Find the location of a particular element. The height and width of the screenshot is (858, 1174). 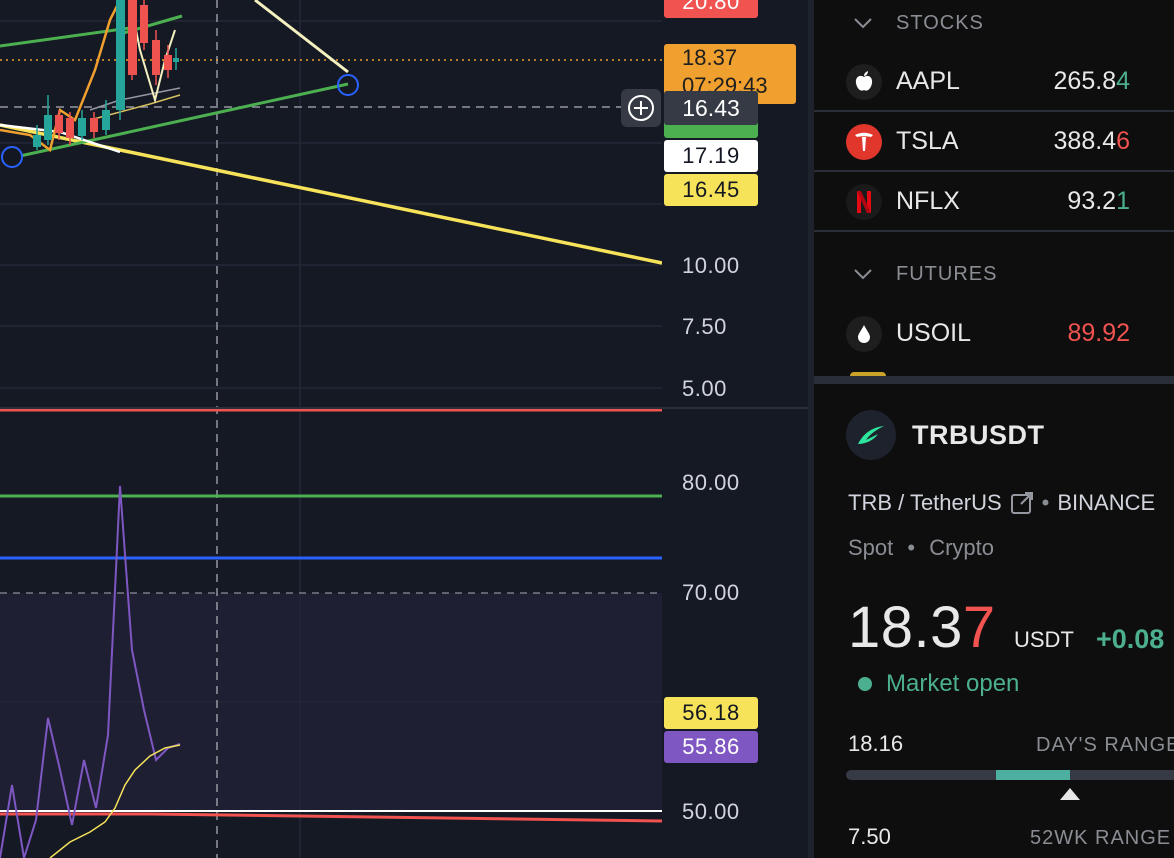

price-label-top: 20.80 is located at coordinates (711, 9).